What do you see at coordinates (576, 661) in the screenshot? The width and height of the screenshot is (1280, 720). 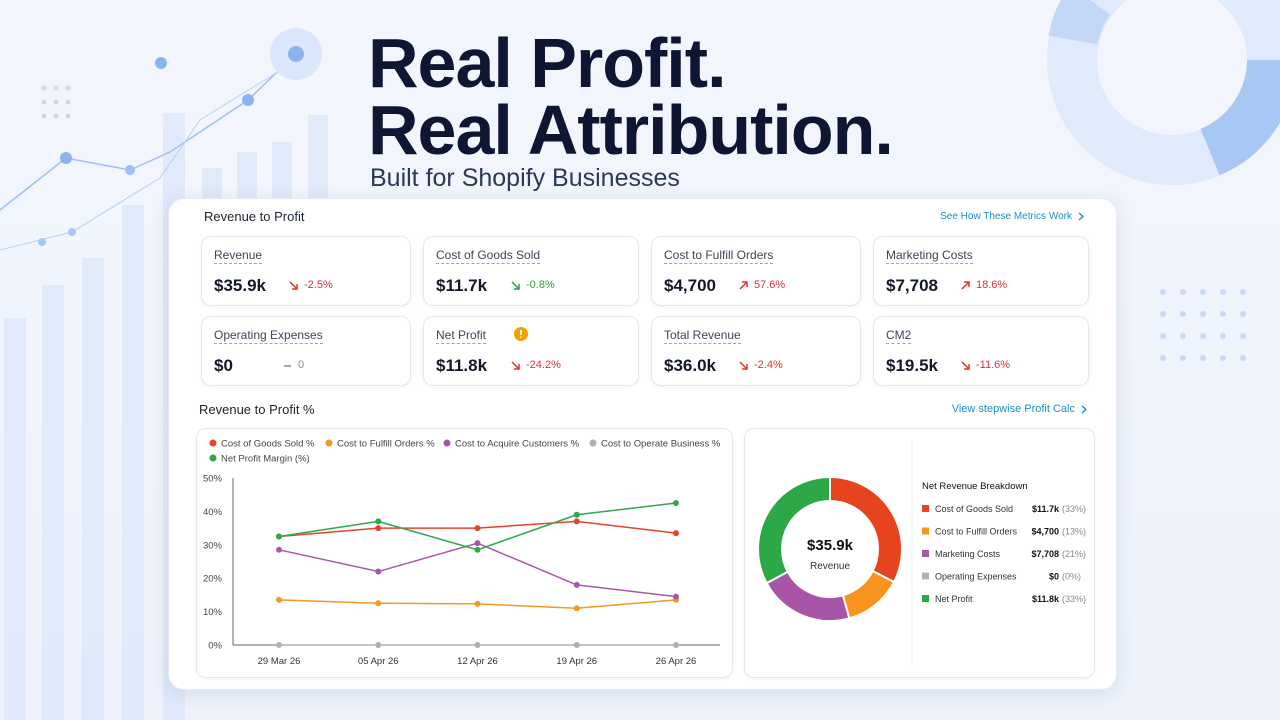 I see `x-tick-label: 19 Apr 26` at bounding box center [576, 661].